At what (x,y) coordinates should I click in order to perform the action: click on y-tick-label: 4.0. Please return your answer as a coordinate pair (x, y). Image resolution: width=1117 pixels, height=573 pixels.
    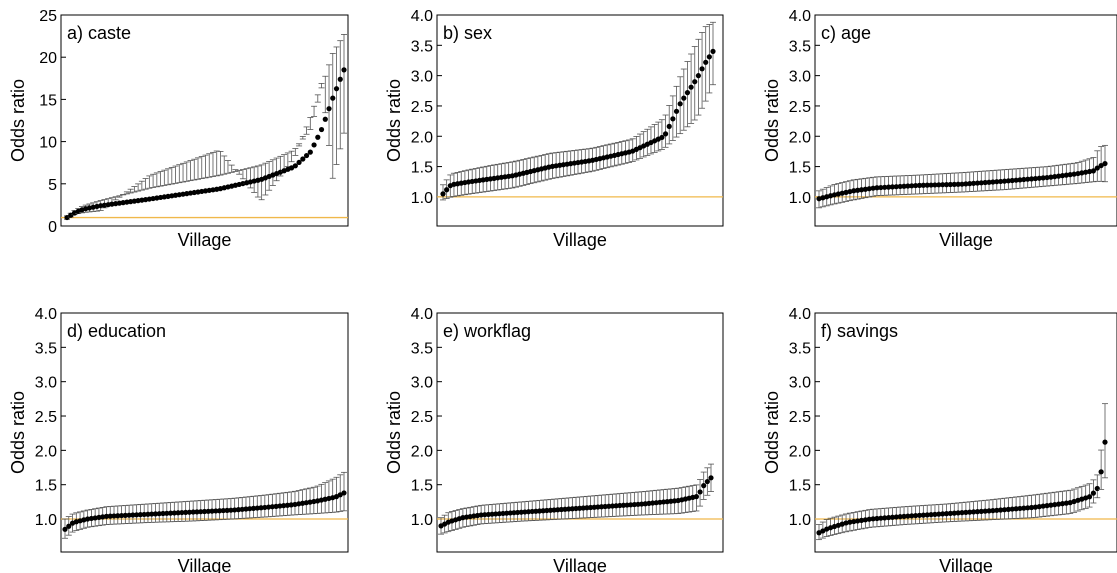
    Looking at the image, I should click on (422, 16).